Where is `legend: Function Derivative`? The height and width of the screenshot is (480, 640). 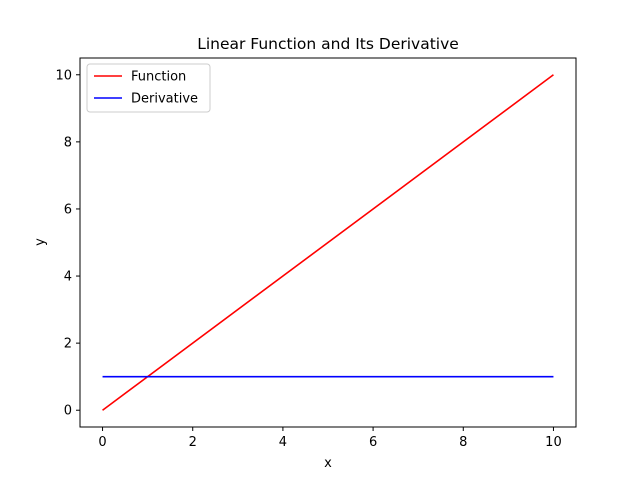
legend: Function Derivative is located at coordinates (148, 88).